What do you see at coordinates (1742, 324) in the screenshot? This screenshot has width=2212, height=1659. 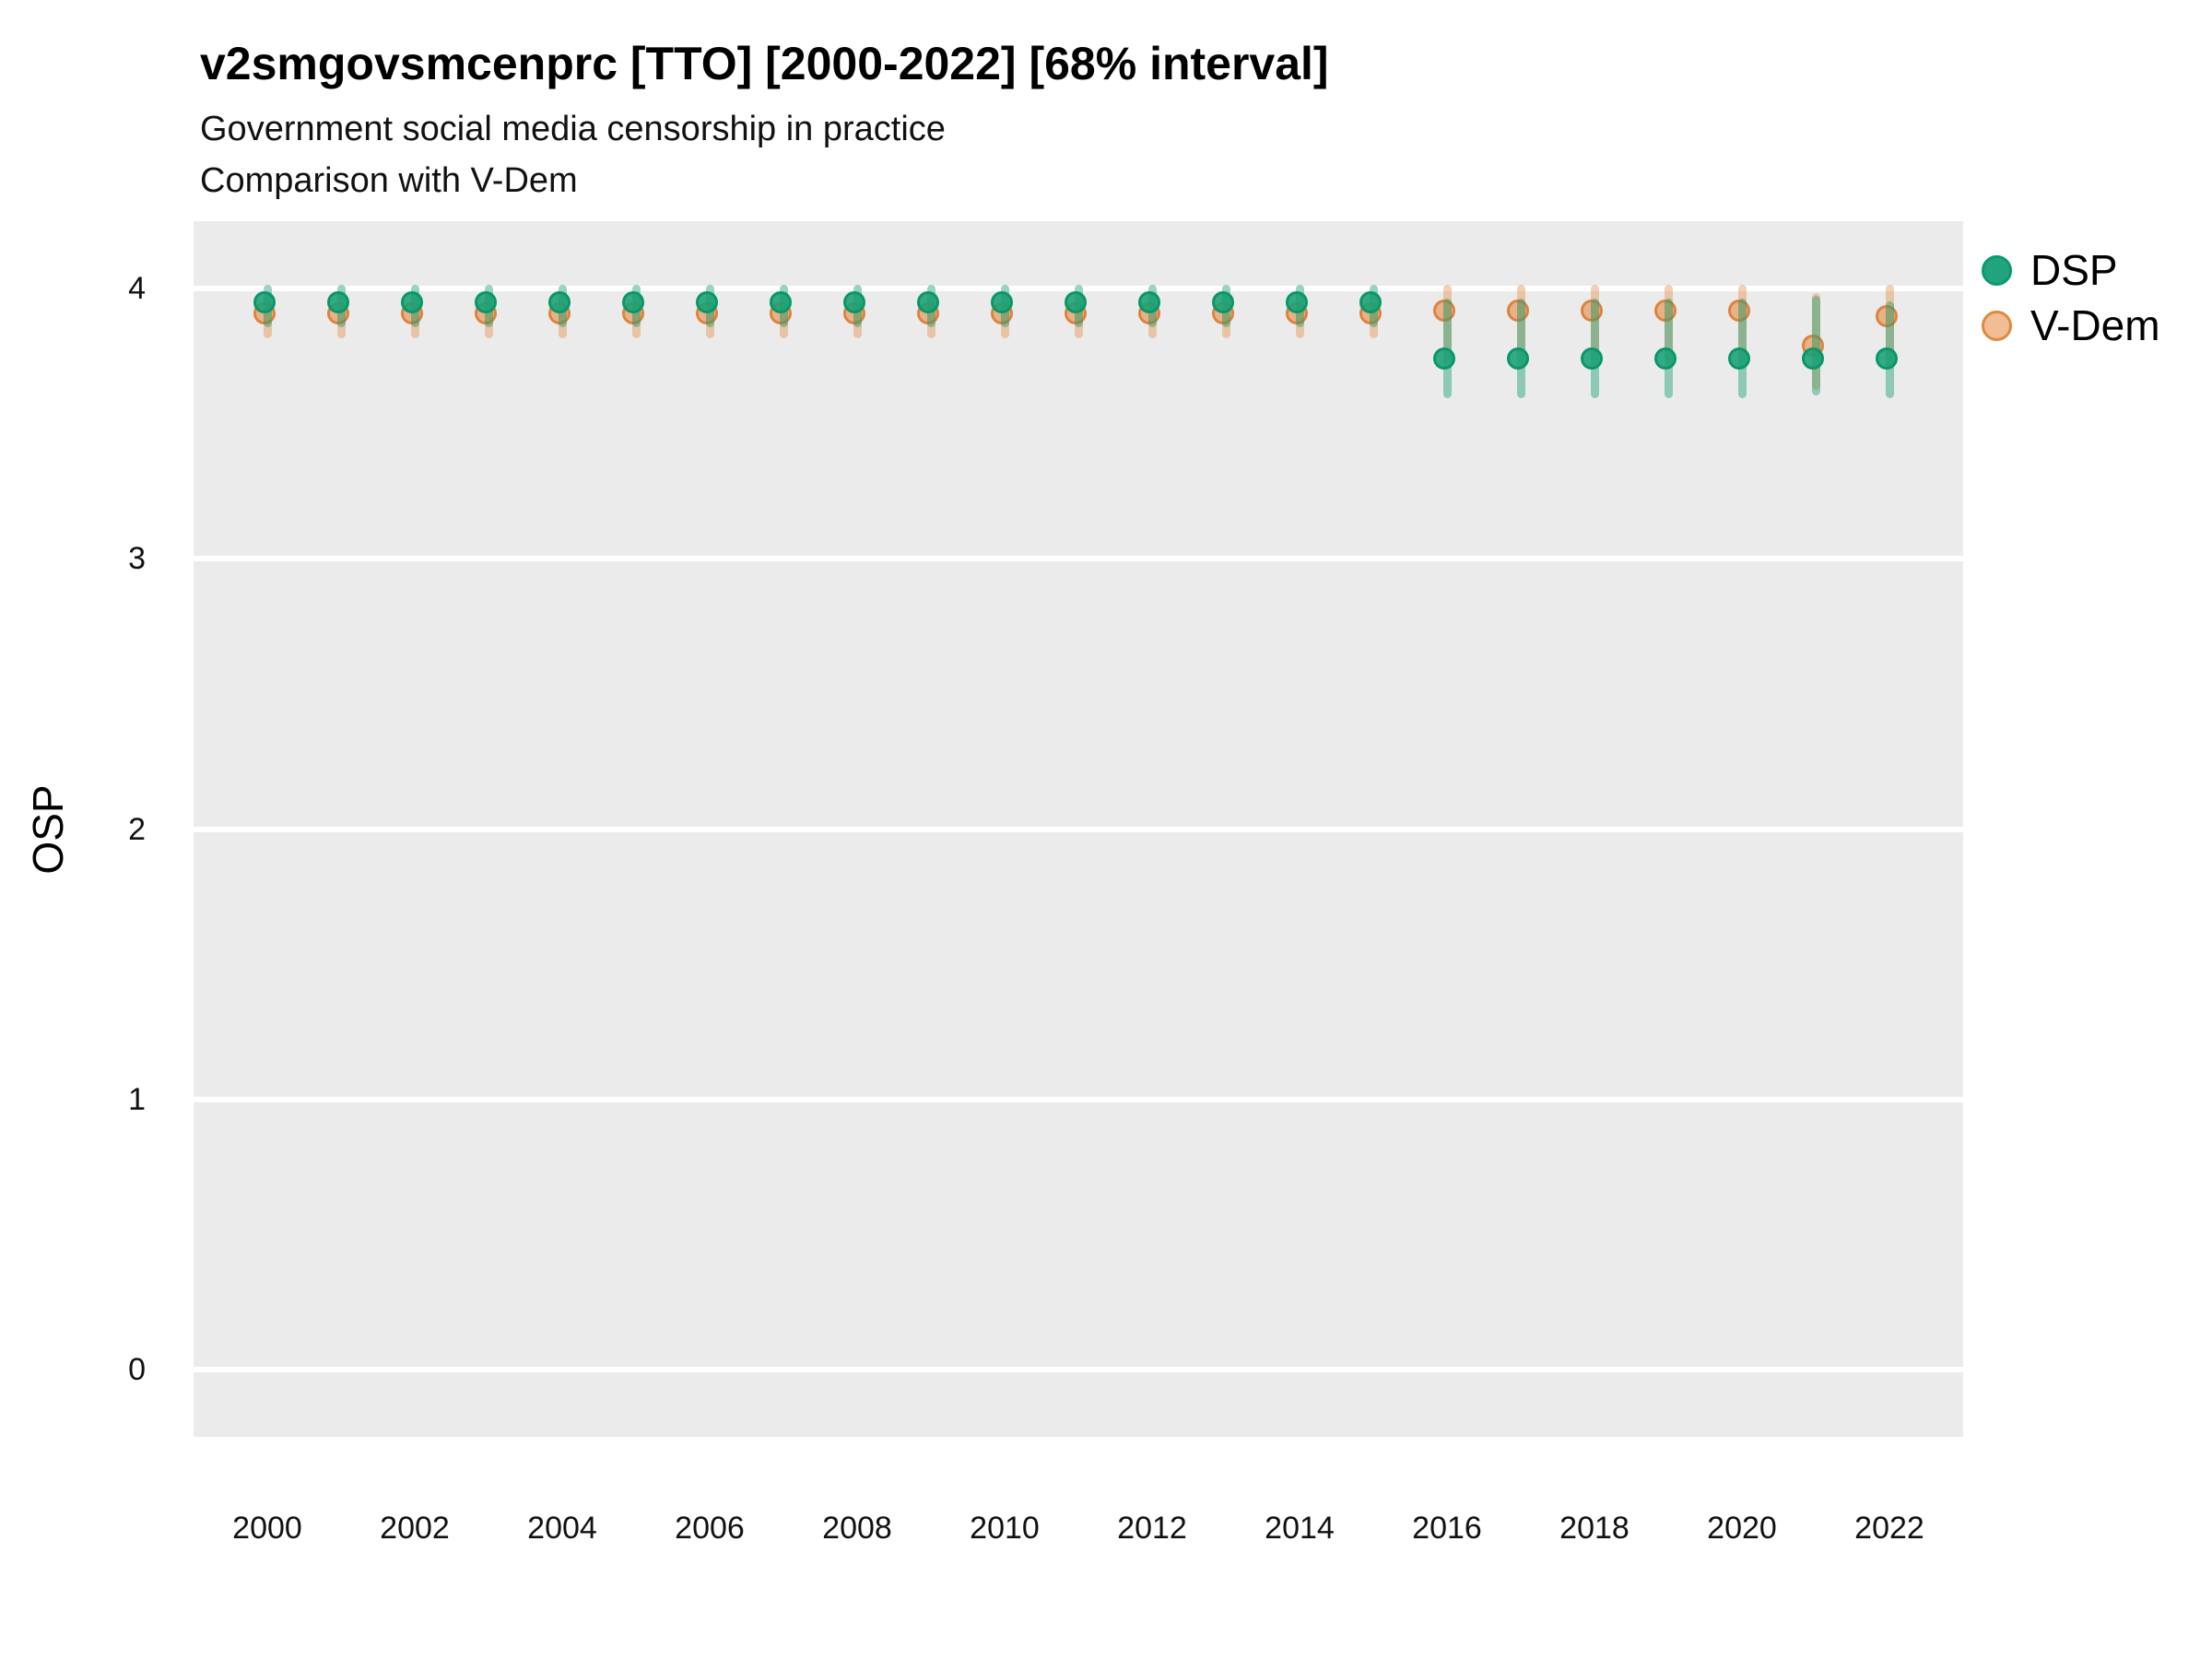 I see `vdem-interval-2020` at bounding box center [1742, 324].